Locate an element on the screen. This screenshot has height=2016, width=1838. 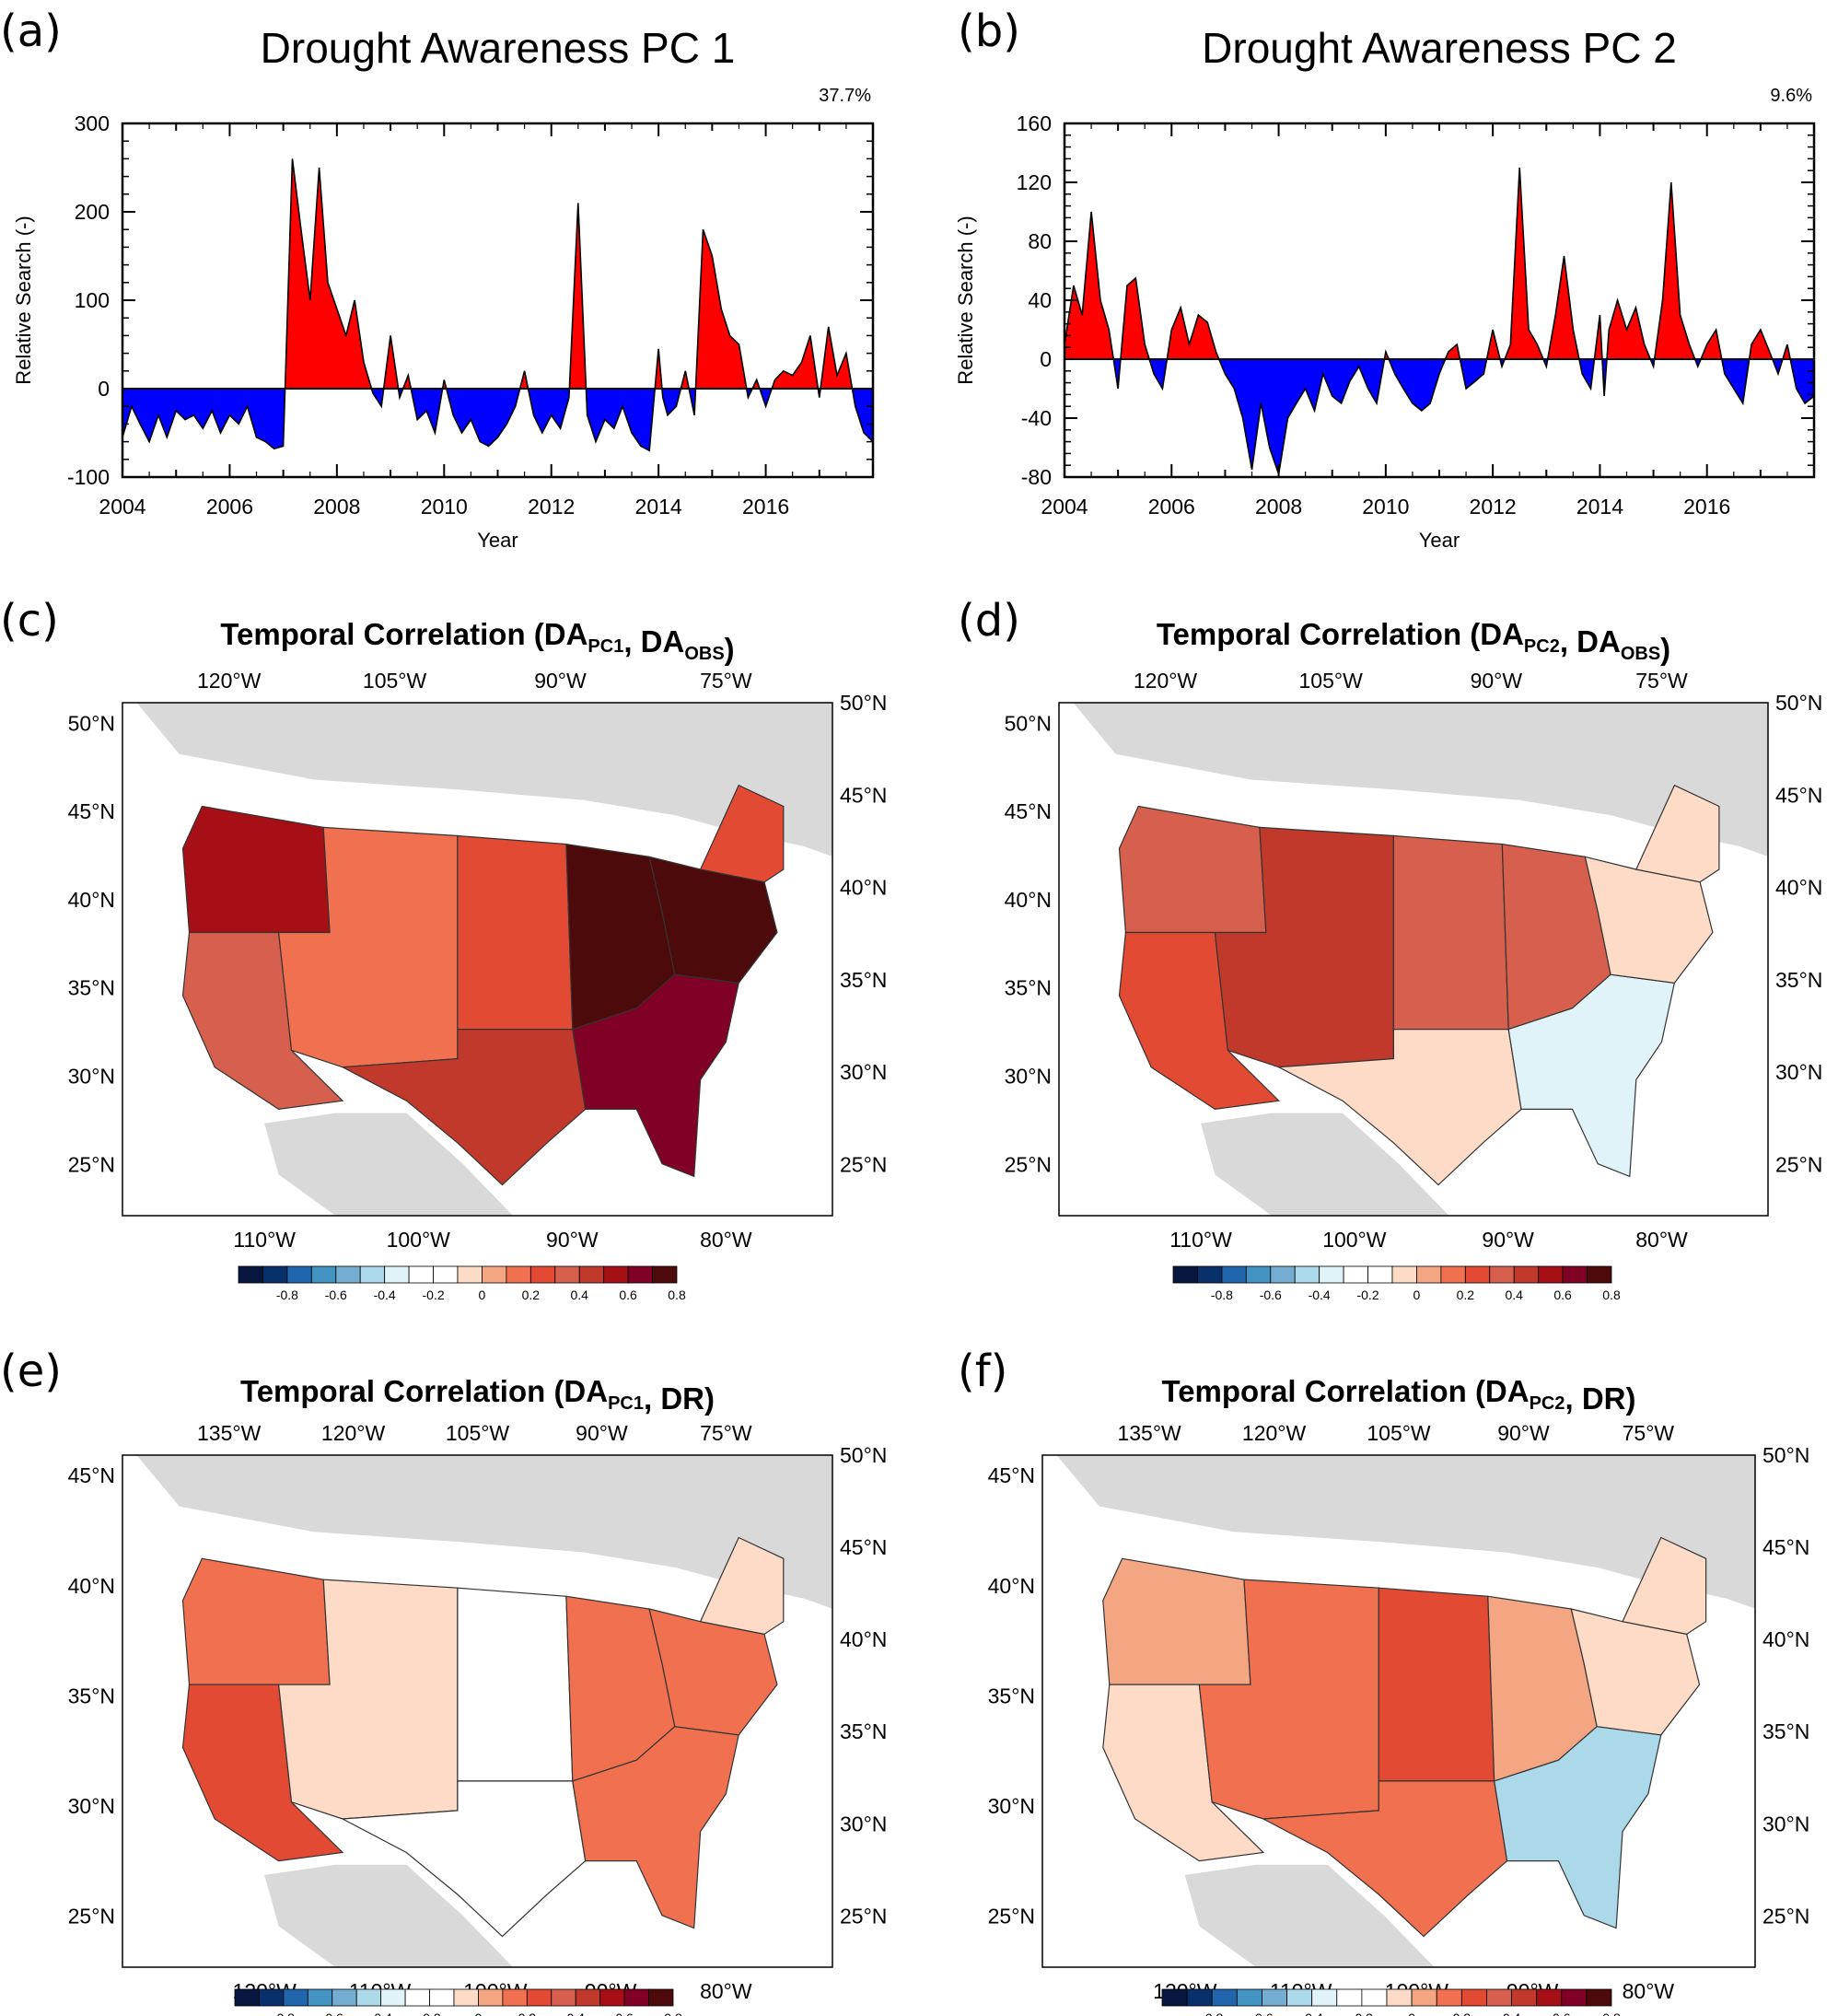
positive-area is located at coordinates (497, 273).